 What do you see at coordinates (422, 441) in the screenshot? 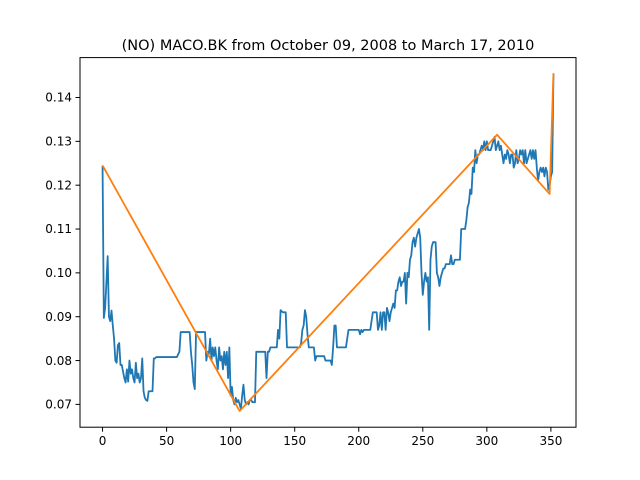
I see `x-tick-label: 250` at bounding box center [422, 441].